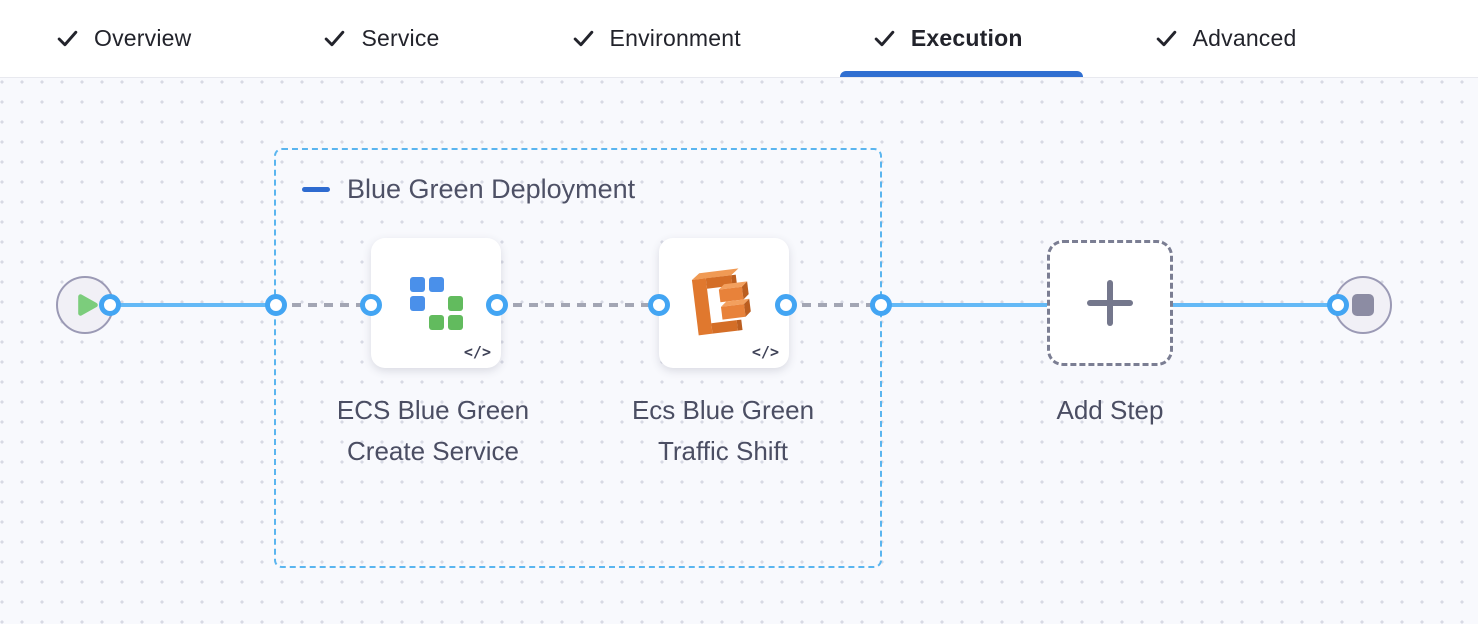 The height and width of the screenshot is (624, 1478). I want to click on connector-port-step2-out, so click(786, 305).